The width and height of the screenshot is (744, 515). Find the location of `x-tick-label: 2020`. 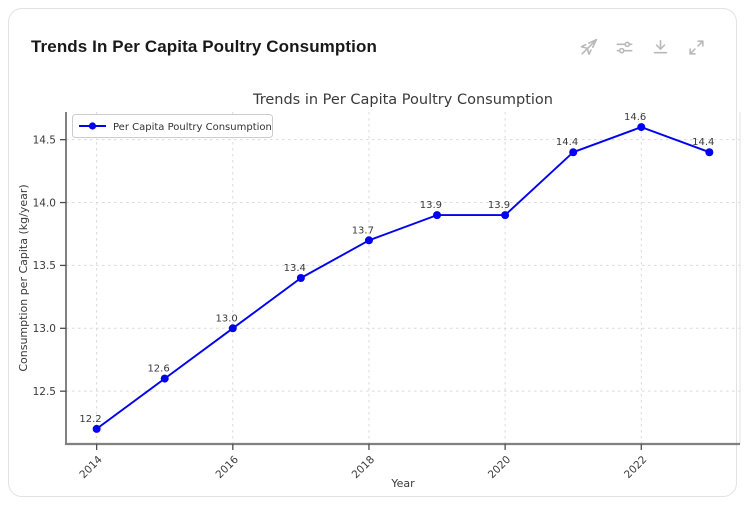

x-tick-label: 2020 is located at coordinates (499, 467).